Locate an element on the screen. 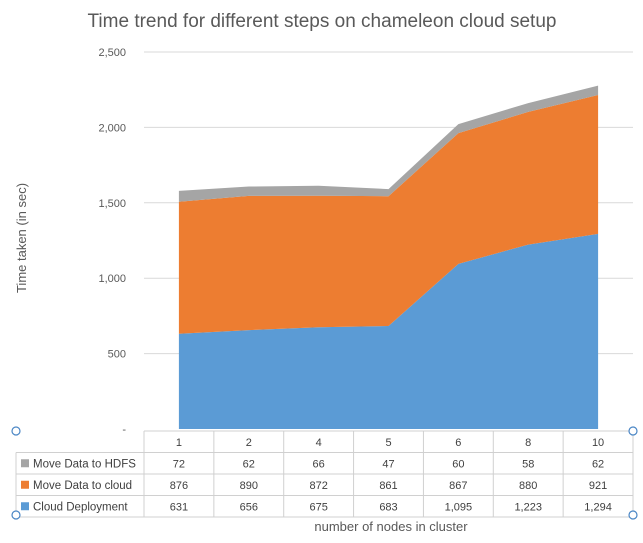 This screenshot has width=643, height=543. data-label: 58 is located at coordinates (528, 464).